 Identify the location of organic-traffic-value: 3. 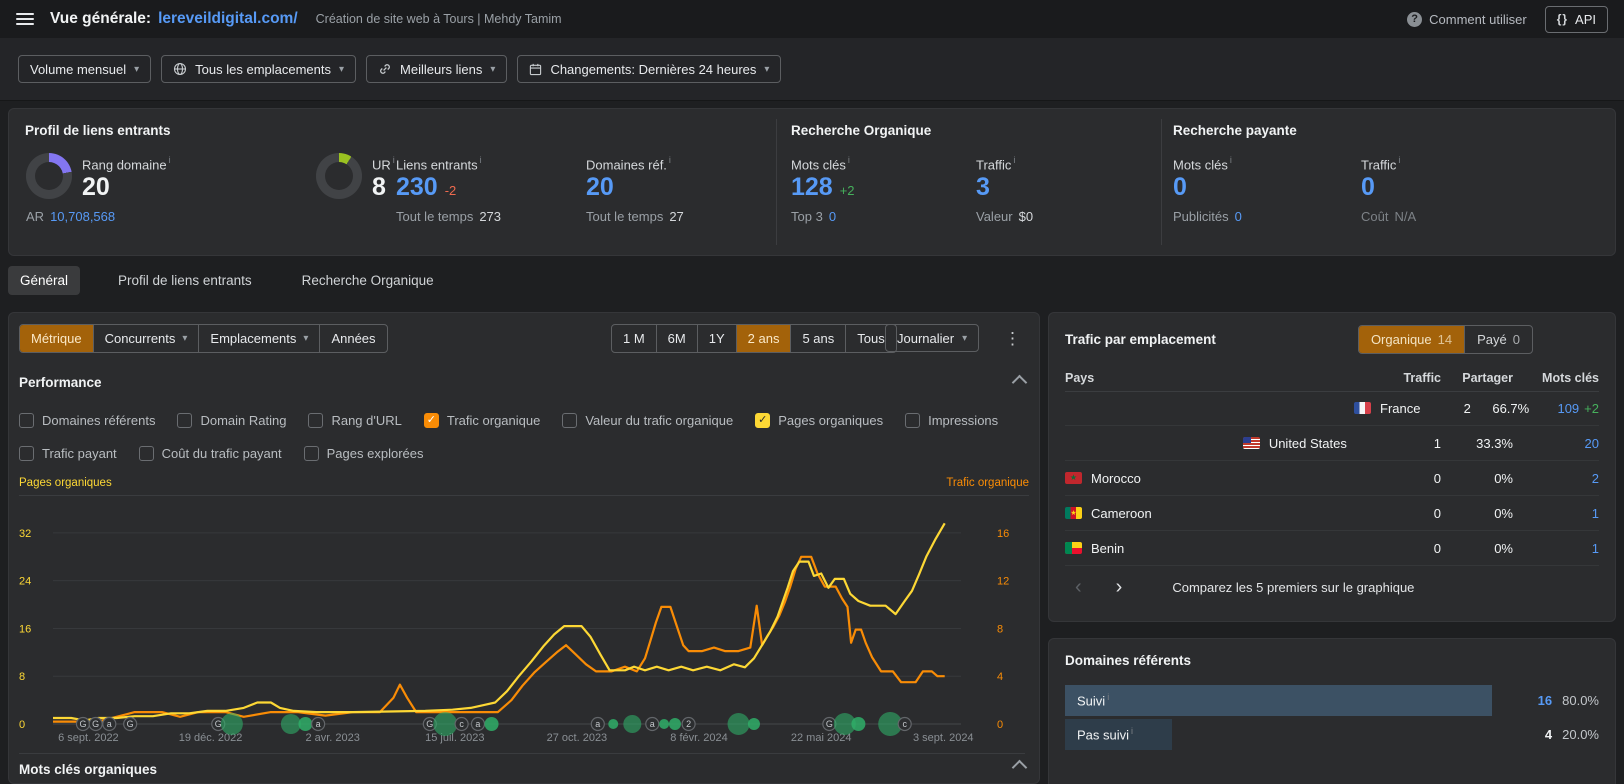
(983, 187).